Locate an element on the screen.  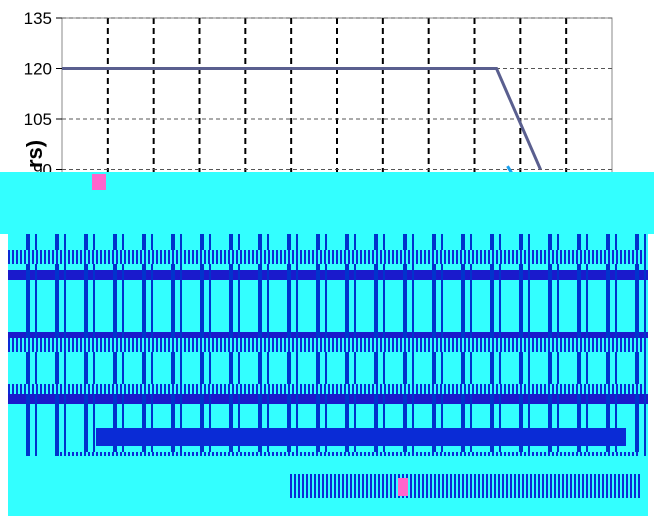
y-axis-label: rs) is located at coordinates (34, 154).